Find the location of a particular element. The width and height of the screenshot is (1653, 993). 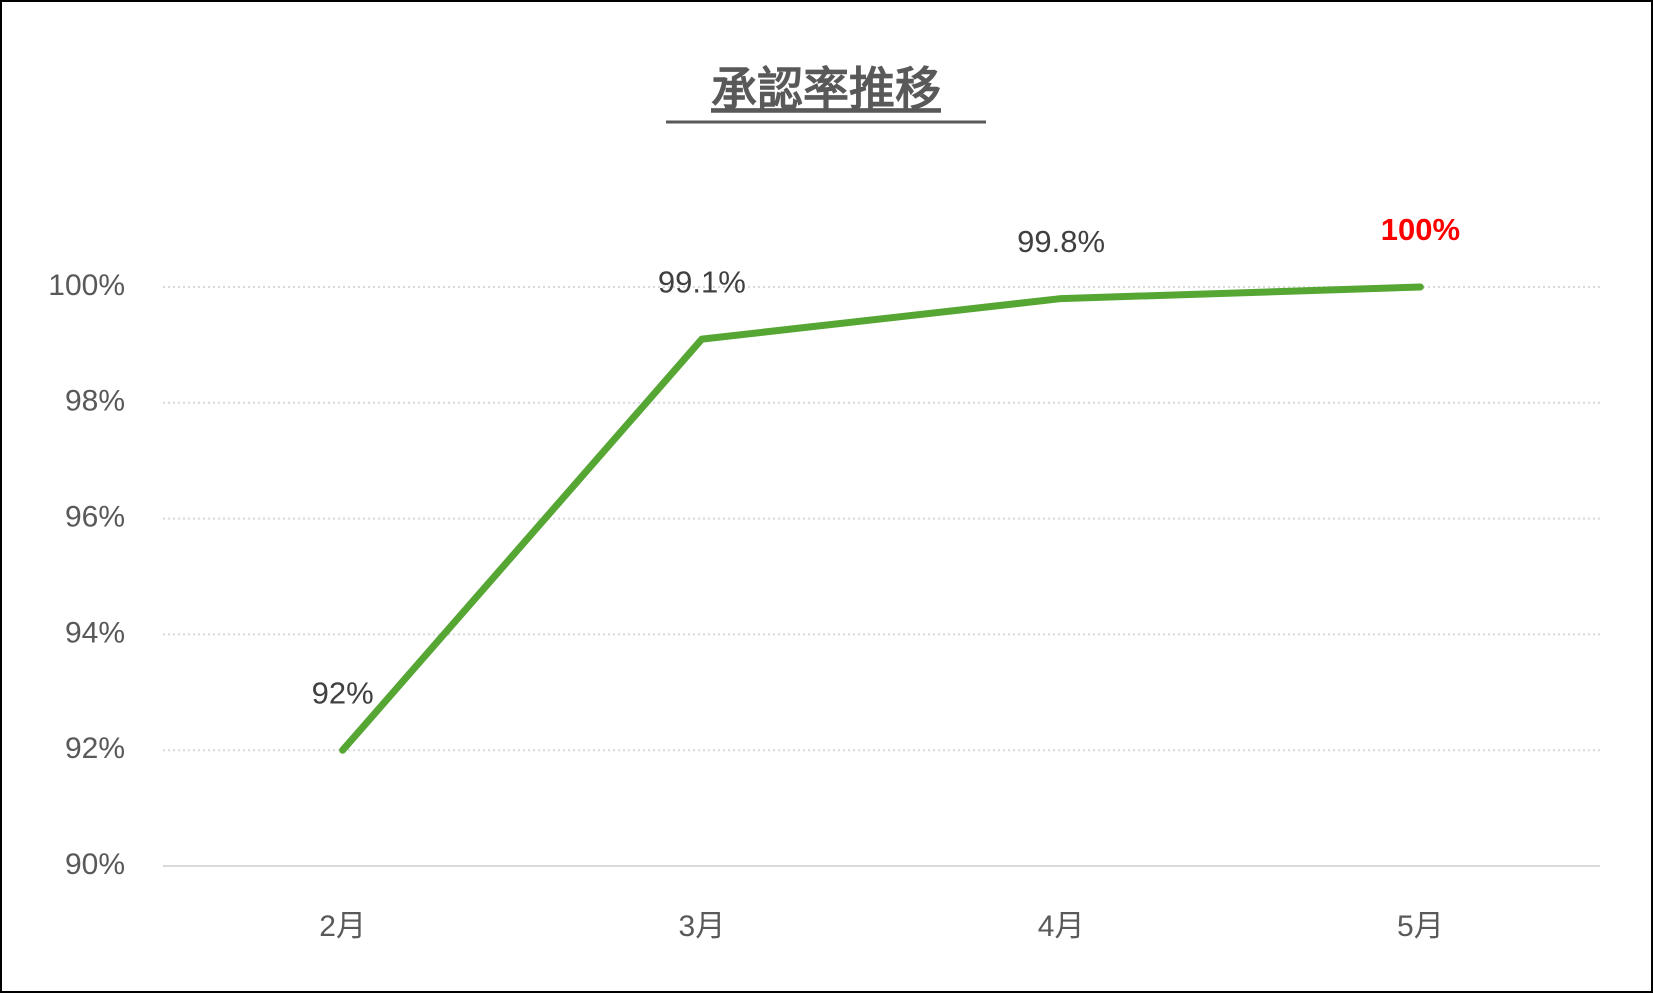

y-tick-label: 98% is located at coordinates (95, 401).